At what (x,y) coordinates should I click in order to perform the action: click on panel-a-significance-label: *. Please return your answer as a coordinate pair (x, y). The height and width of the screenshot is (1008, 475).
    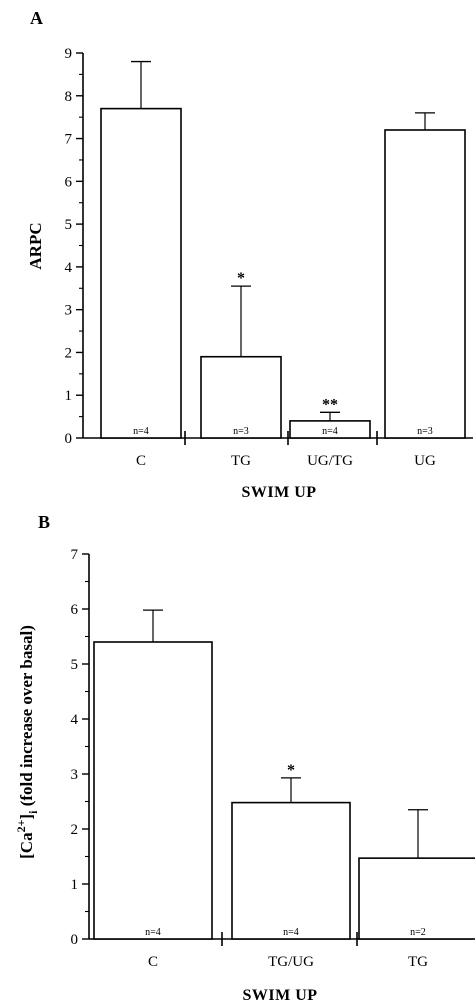
    Looking at the image, I should click on (241, 278).